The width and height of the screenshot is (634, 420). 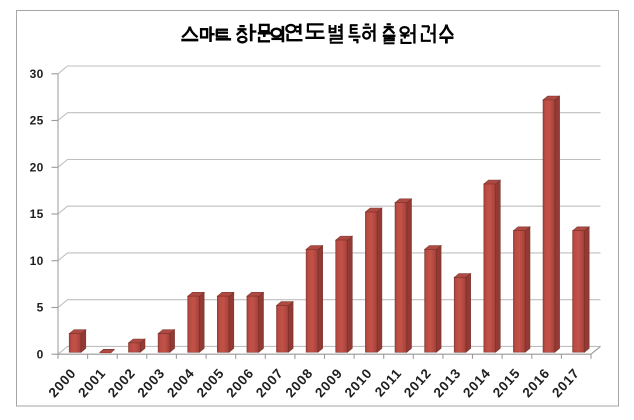 I want to click on svg-text: 10, so click(x=37, y=261).